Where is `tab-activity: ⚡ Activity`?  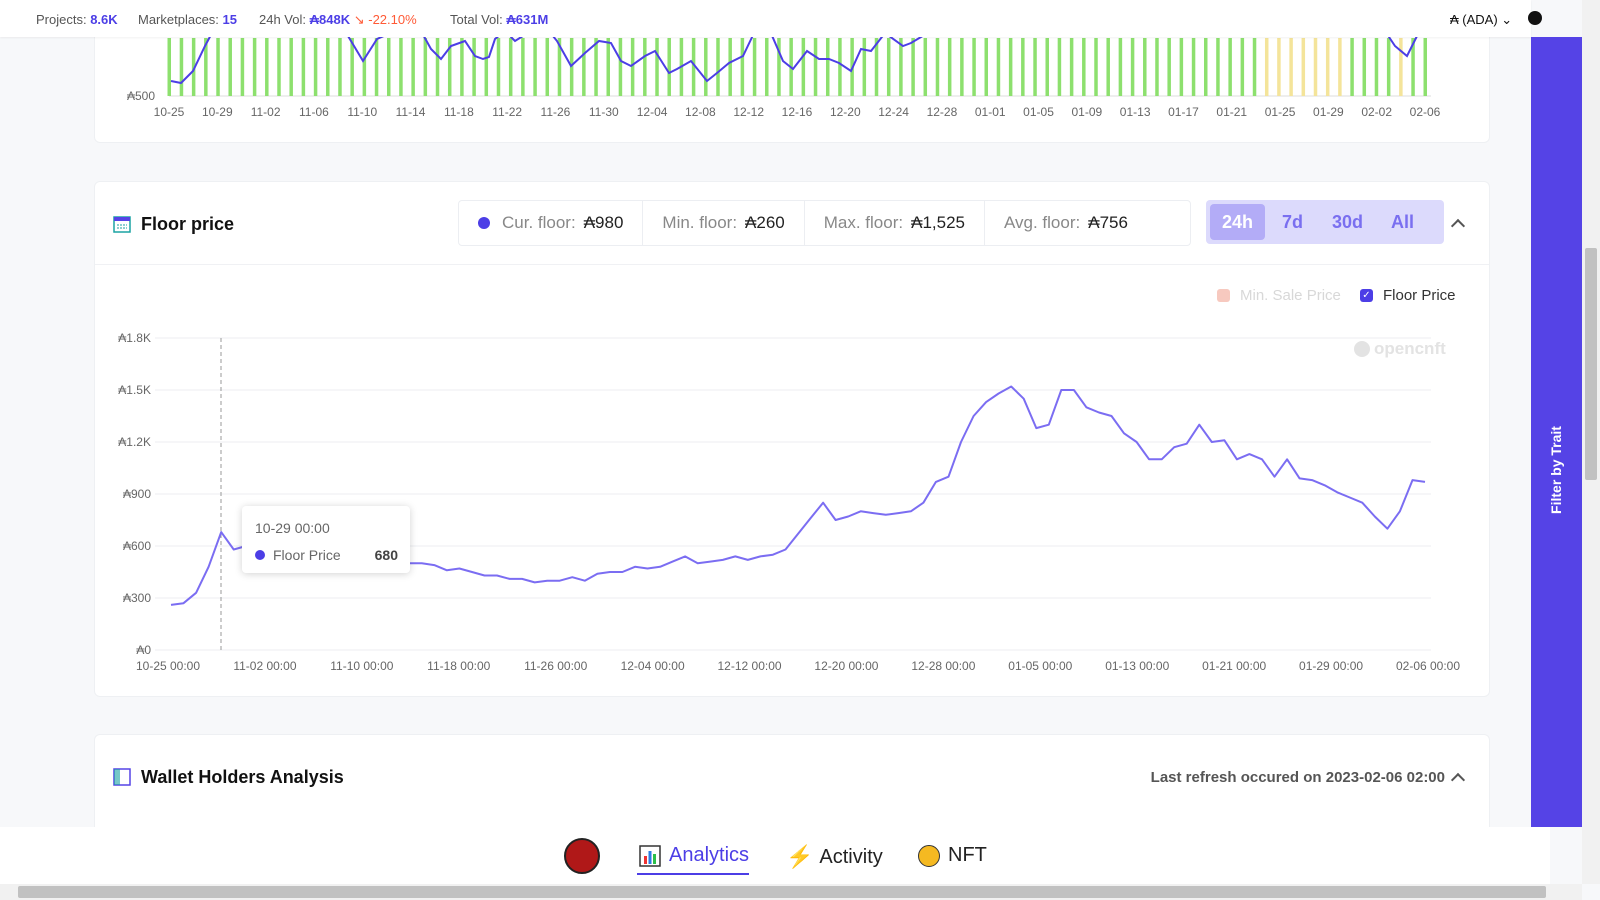 tab-activity: ⚡ Activity is located at coordinates (834, 857).